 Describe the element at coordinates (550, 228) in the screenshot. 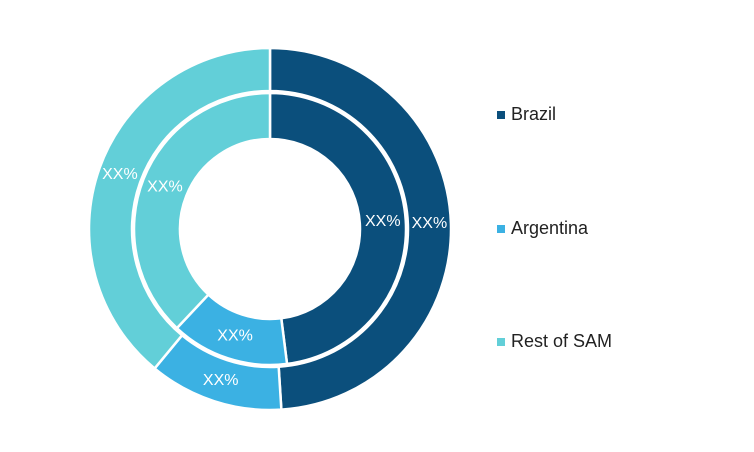

I see `legend-label: Argentina` at that location.